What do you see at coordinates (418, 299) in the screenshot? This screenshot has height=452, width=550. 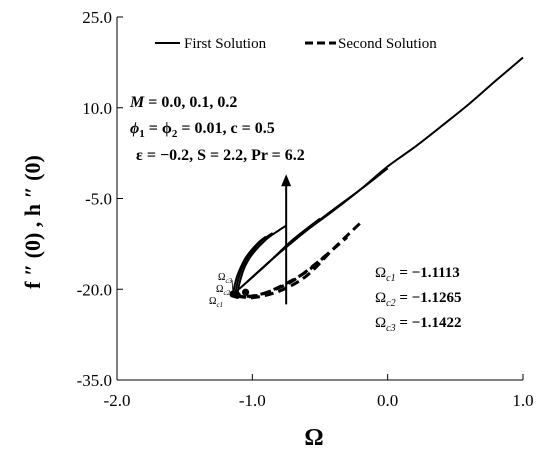 I see `critical-value-2: Ωc2 = −1.1265` at bounding box center [418, 299].